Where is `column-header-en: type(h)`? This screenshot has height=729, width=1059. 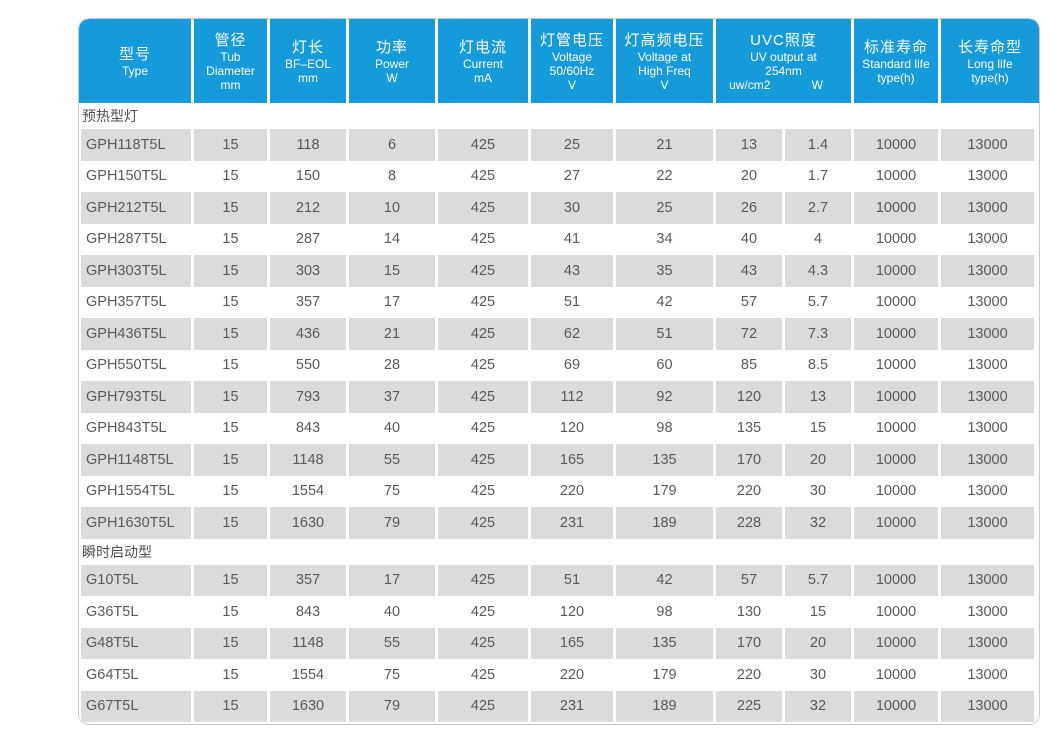 column-header-en: type(h) is located at coordinates (896, 77).